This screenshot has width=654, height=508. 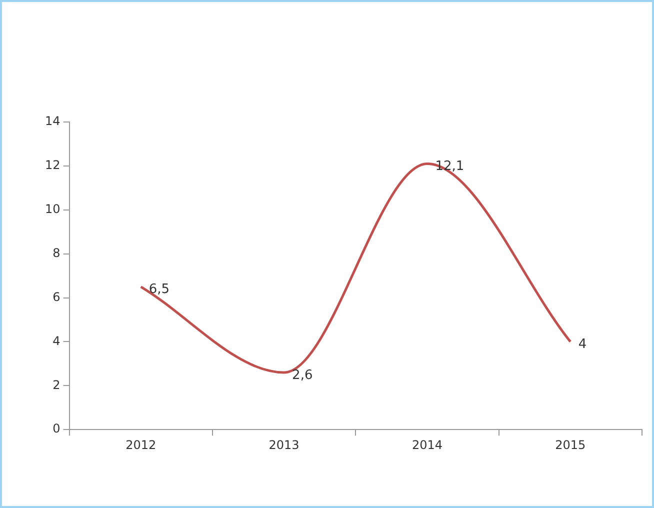 What do you see at coordinates (302, 375) in the screenshot?
I see `data-label: 2,6` at bounding box center [302, 375].